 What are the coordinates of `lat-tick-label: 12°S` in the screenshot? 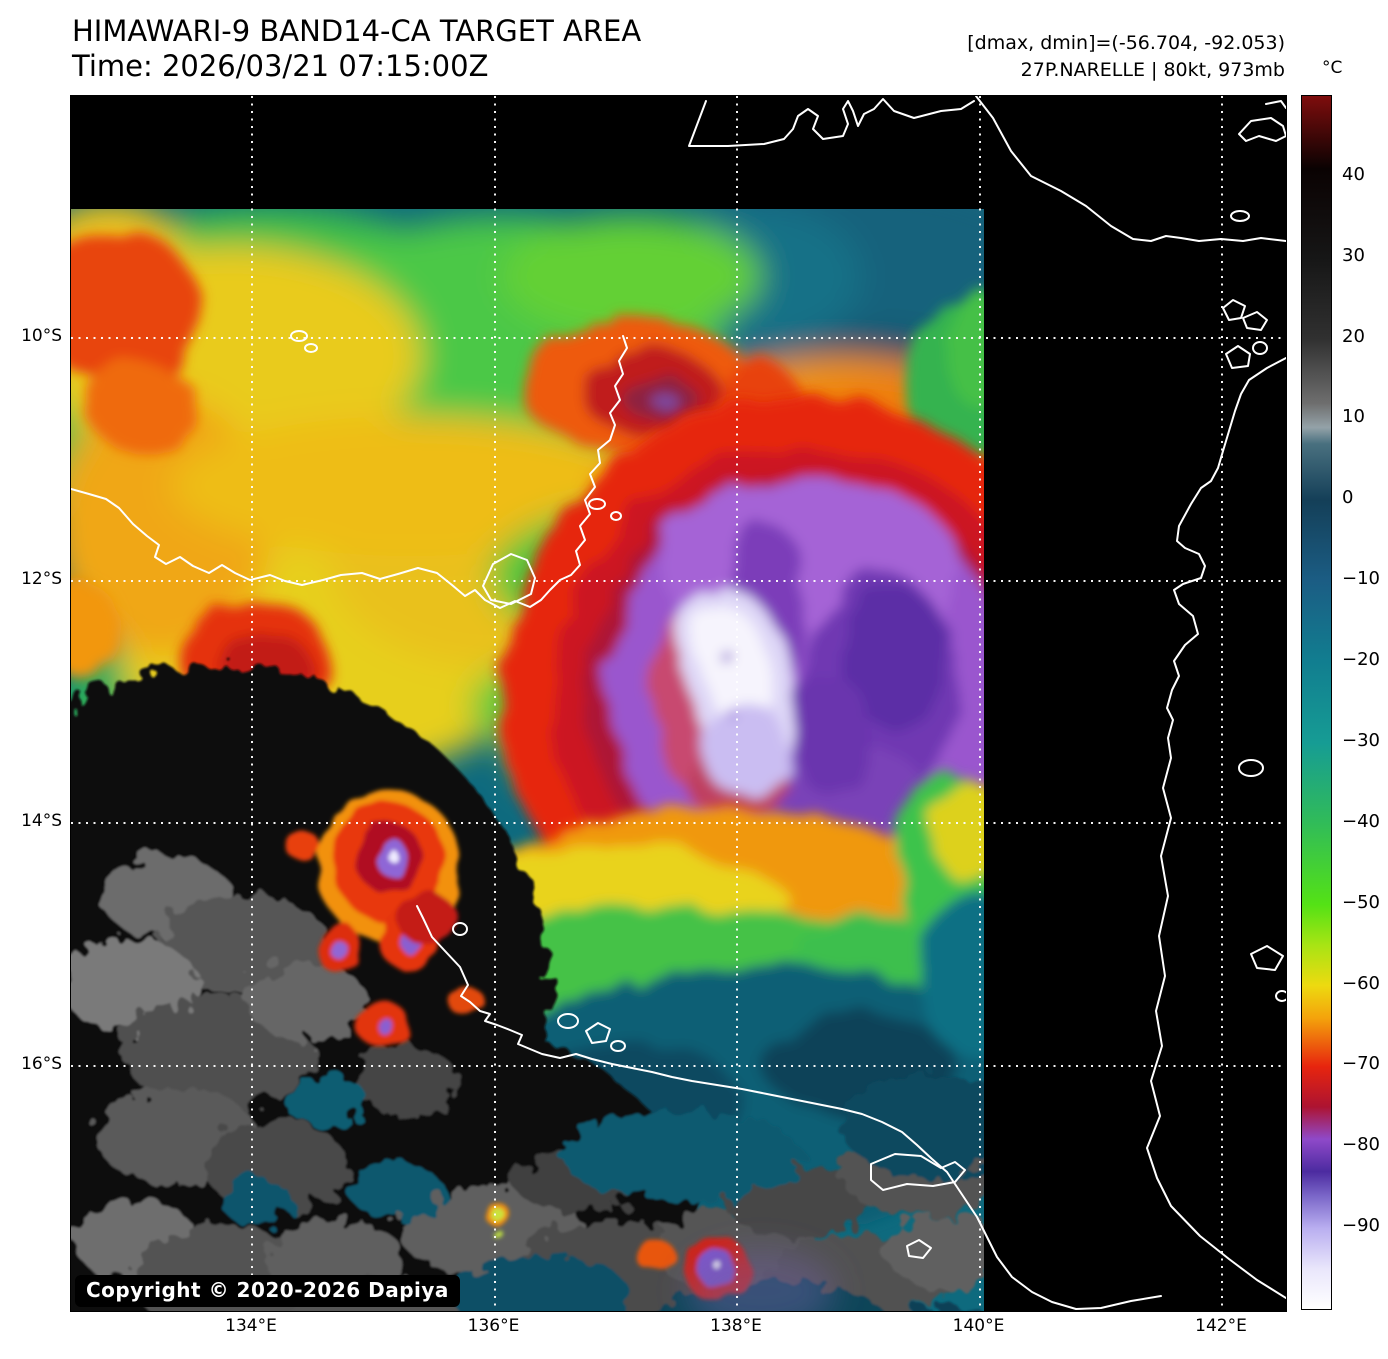 It's located at (41, 578).